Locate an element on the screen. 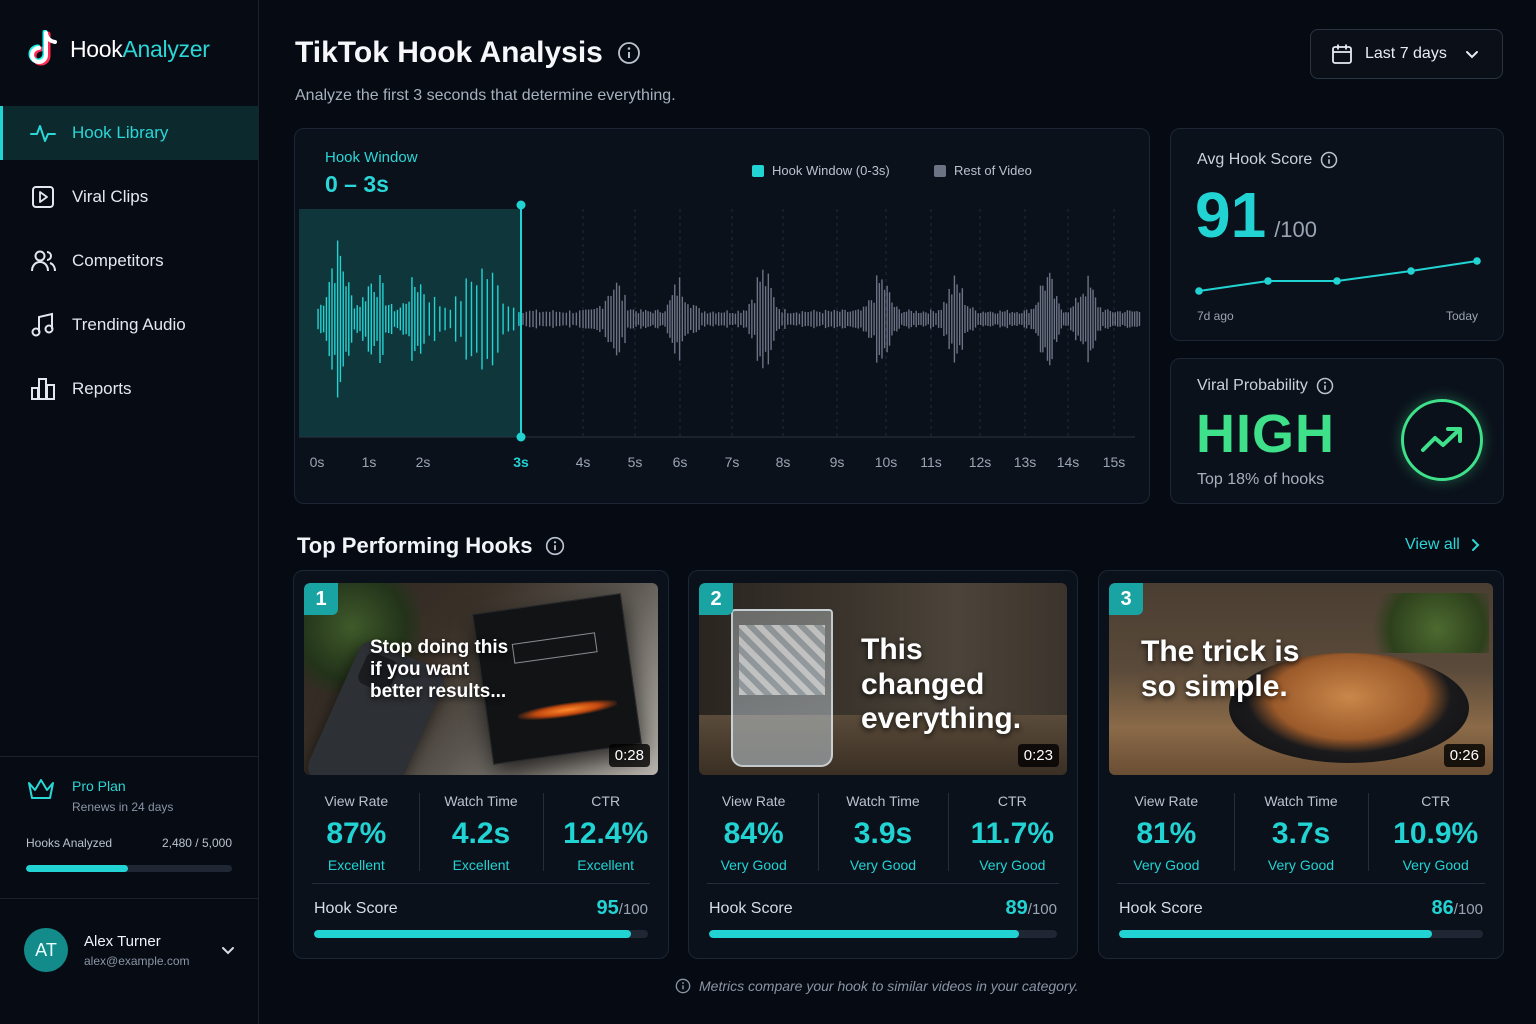 The image size is (1536, 1024). app-logo: HookAnalyzer is located at coordinates (118, 49).